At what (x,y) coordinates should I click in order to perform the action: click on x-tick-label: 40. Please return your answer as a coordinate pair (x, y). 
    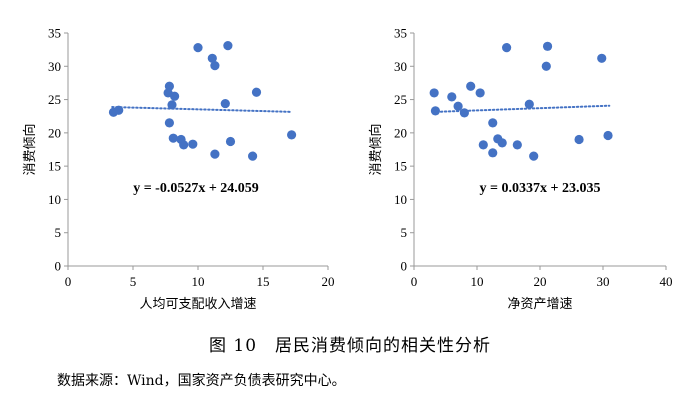
    Looking at the image, I should click on (666, 281).